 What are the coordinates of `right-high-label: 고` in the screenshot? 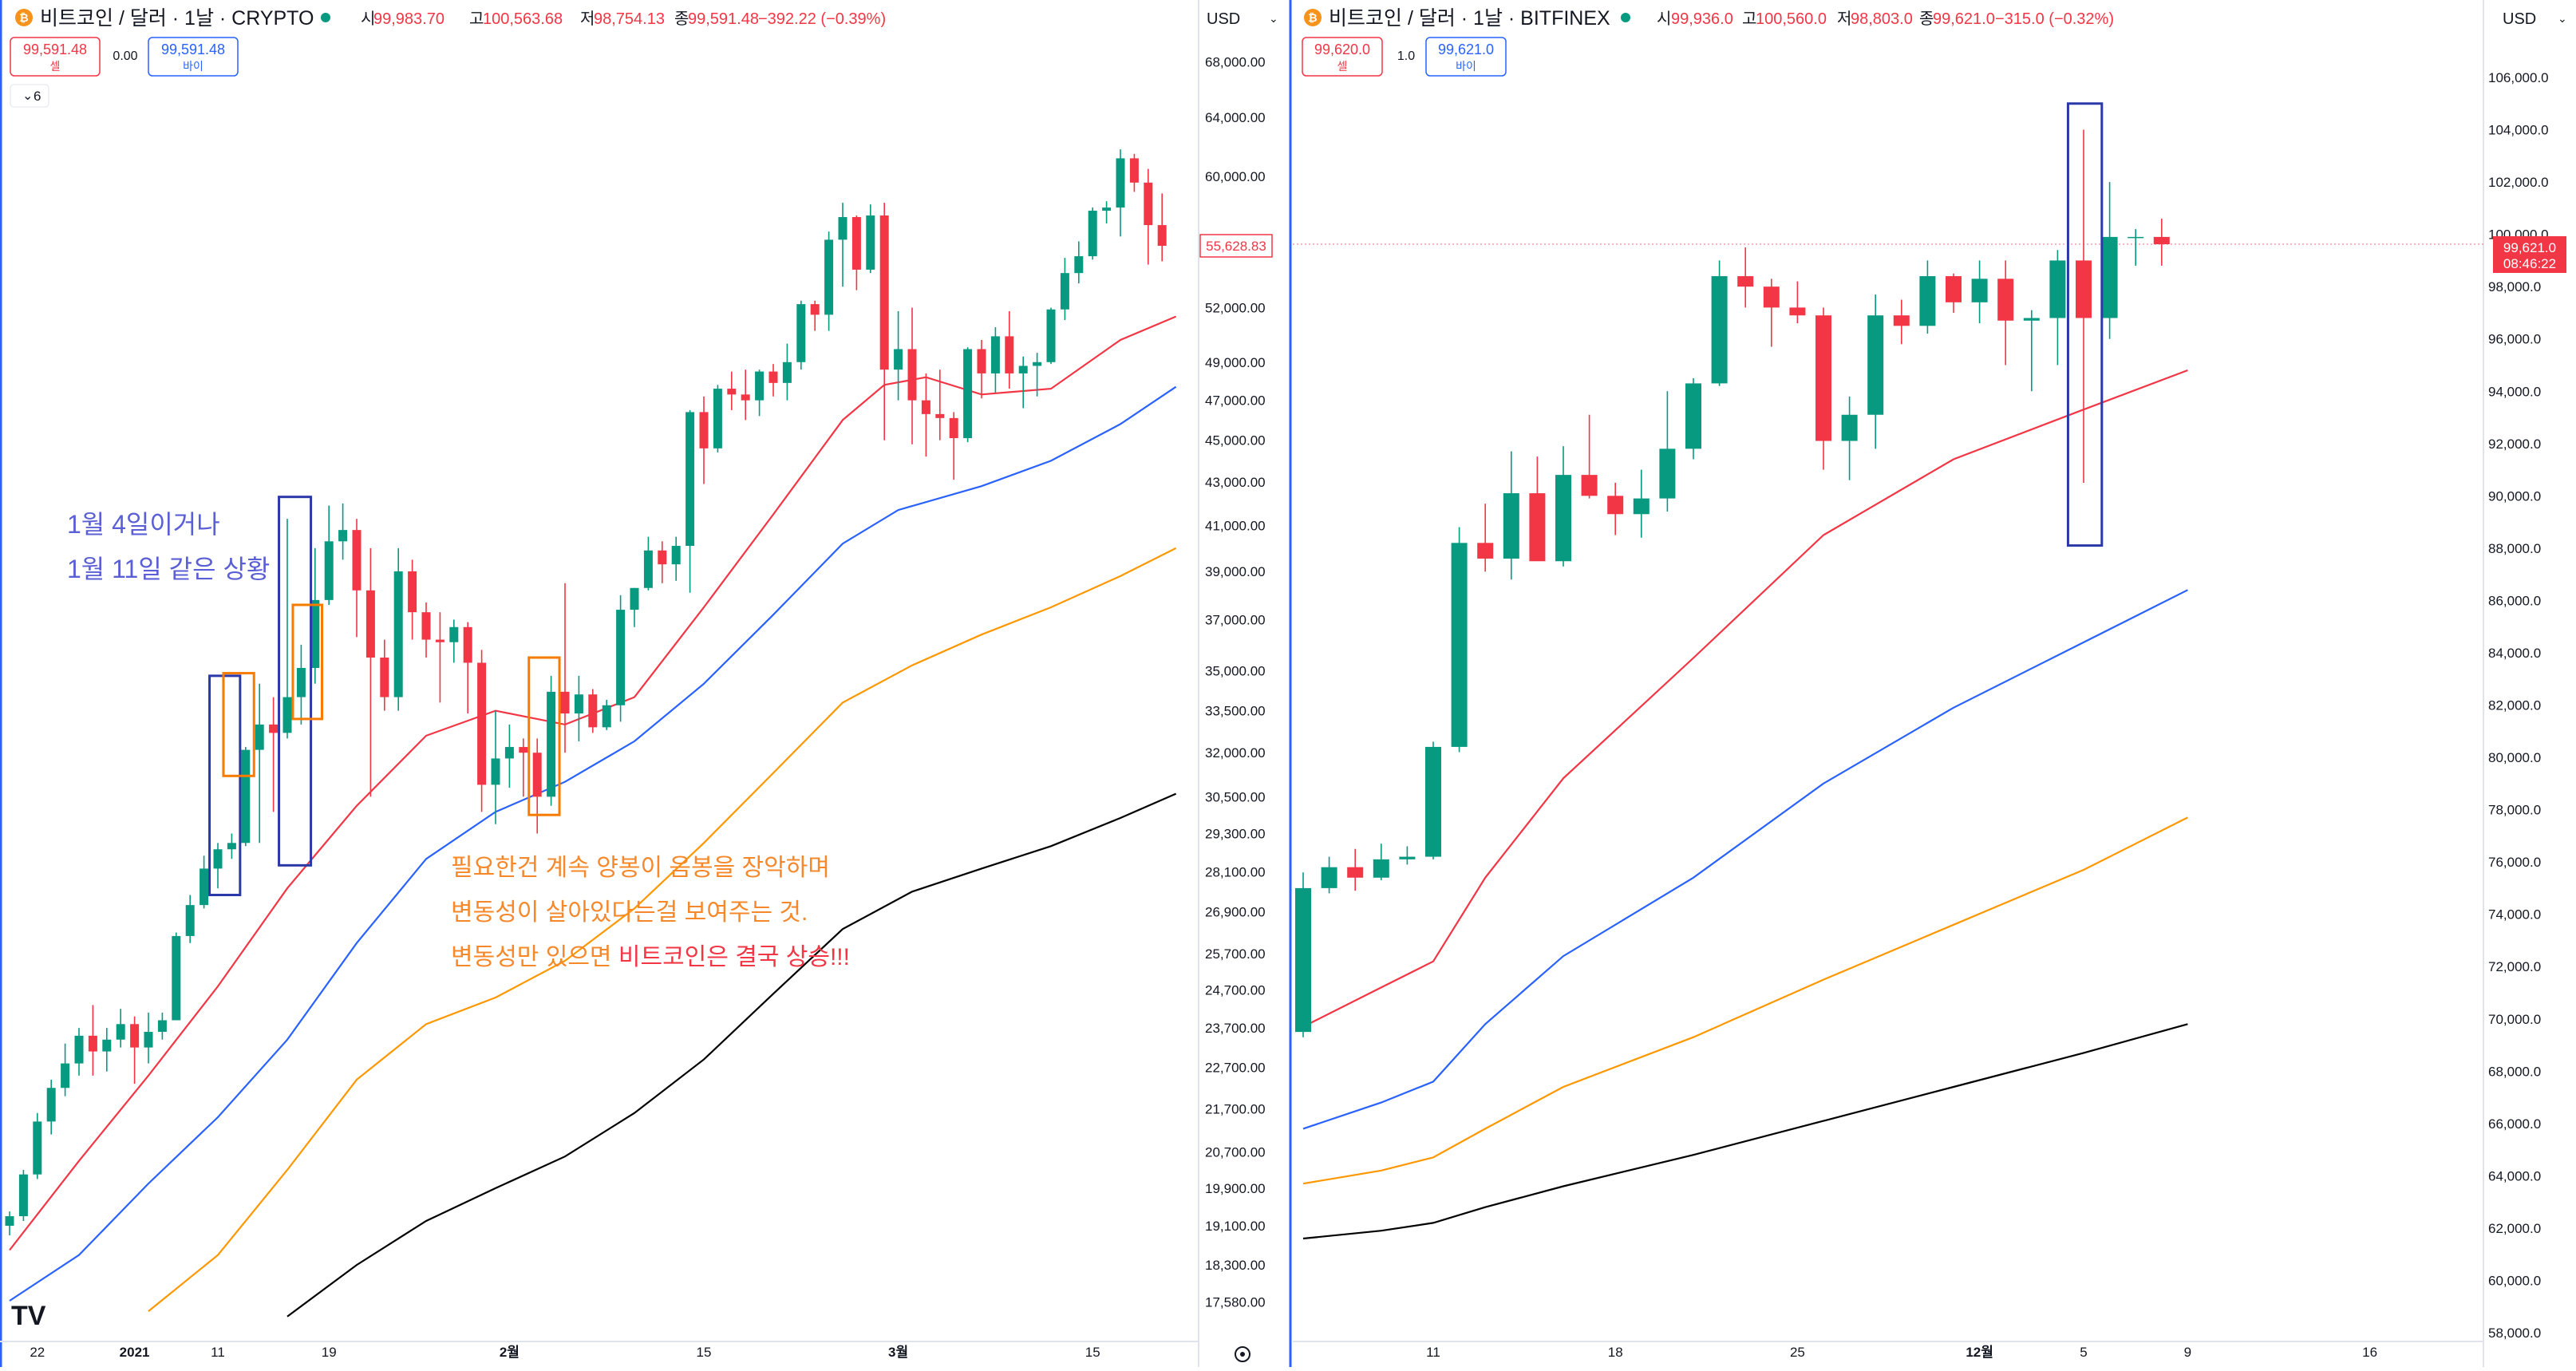 It's located at (1749, 19).